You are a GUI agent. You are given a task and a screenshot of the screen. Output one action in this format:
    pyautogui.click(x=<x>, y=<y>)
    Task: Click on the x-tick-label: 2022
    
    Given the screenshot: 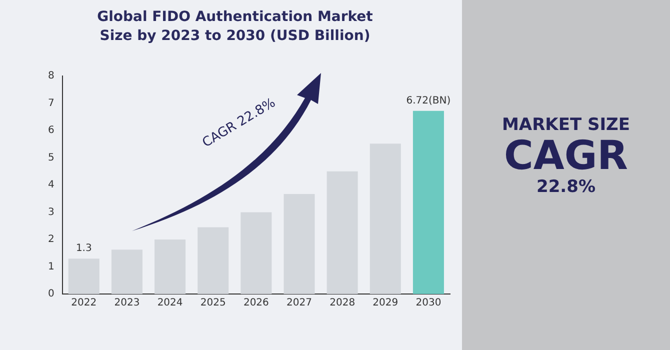 What is the action you would take?
    pyautogui.click(x=84, y=303)
    